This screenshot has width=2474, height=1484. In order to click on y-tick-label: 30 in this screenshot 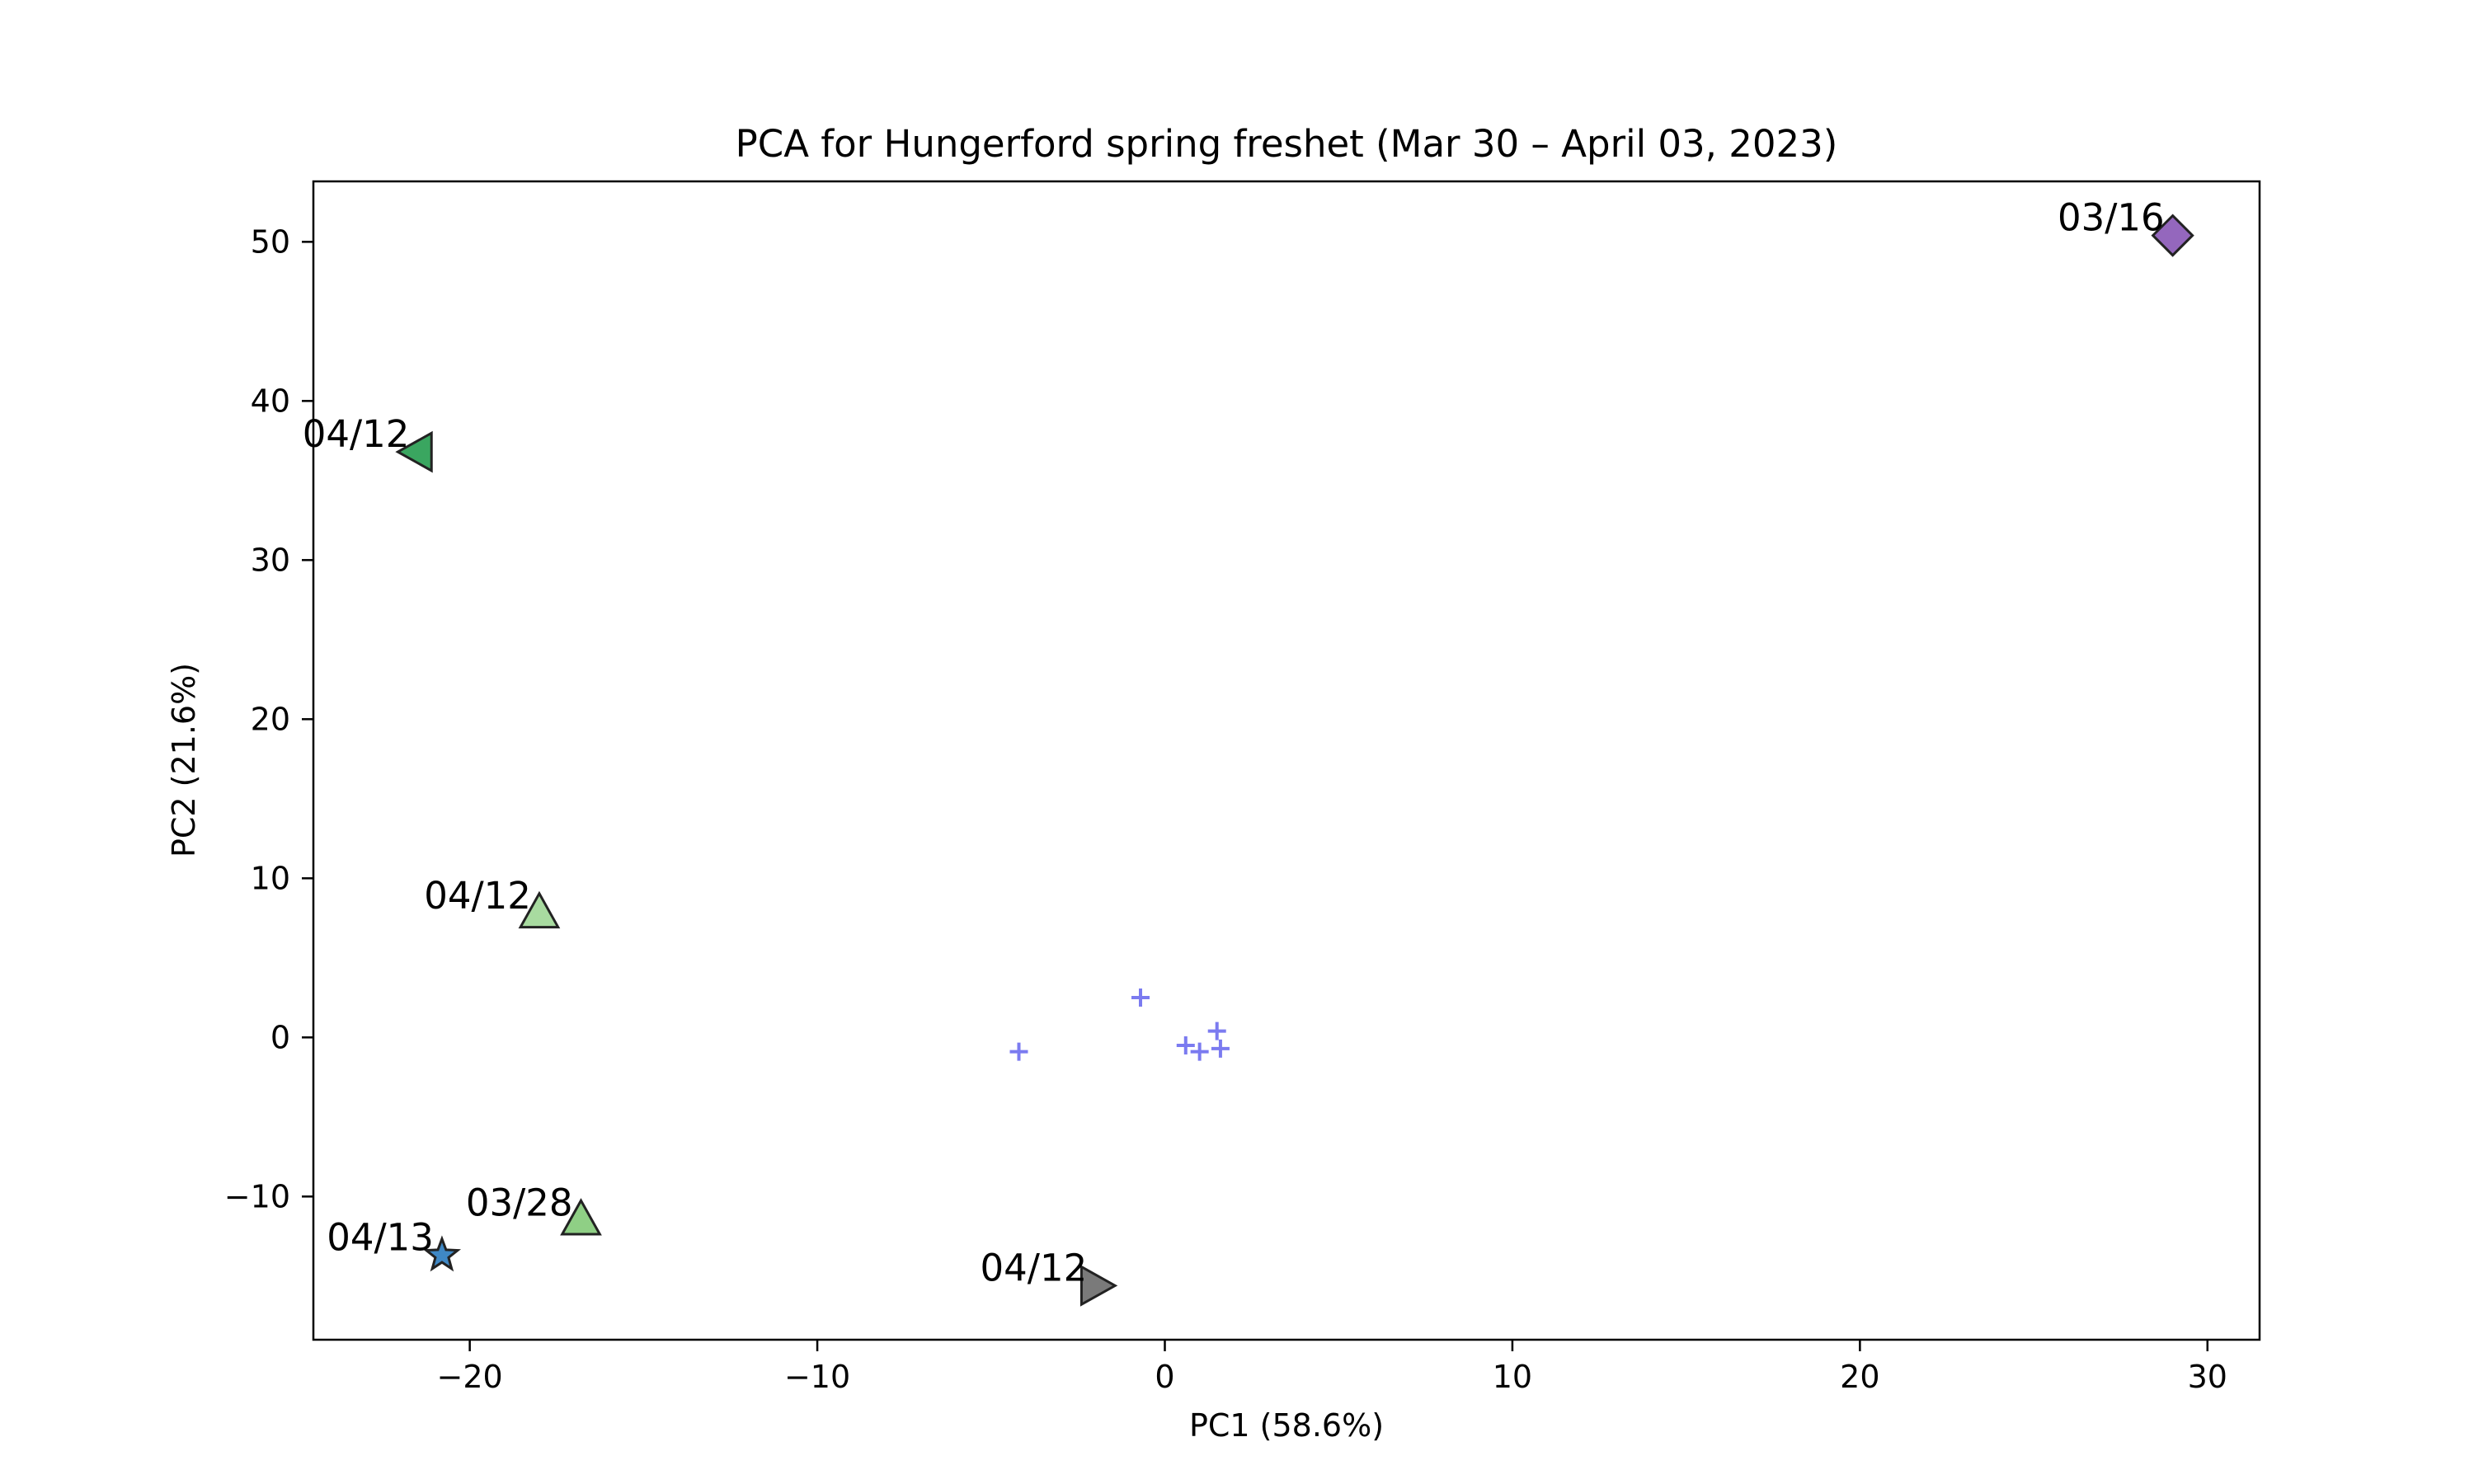, I will do `click(270, 560)`.